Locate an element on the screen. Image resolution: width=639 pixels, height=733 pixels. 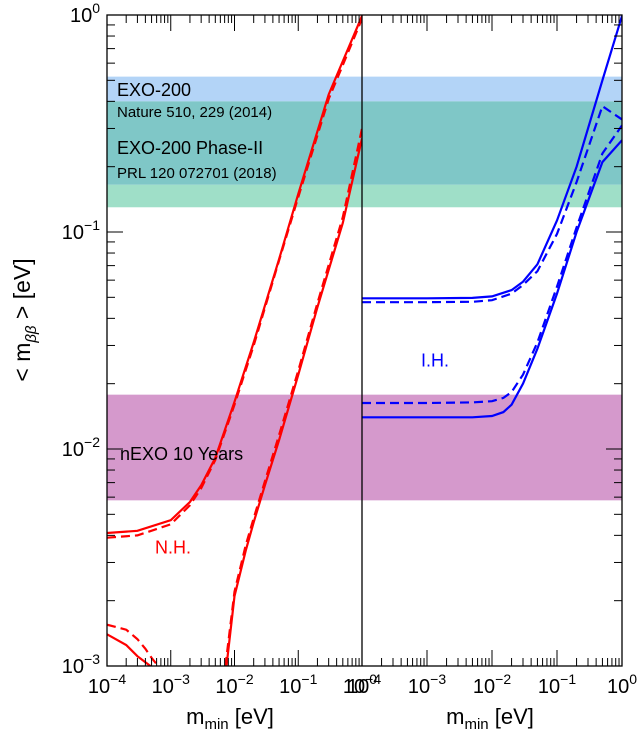
band-overlap is located at coordinates (364, 143).